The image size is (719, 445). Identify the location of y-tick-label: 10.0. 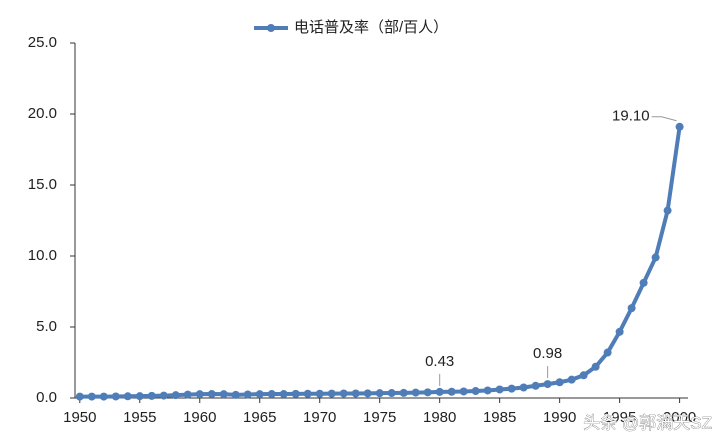
(42, 255).